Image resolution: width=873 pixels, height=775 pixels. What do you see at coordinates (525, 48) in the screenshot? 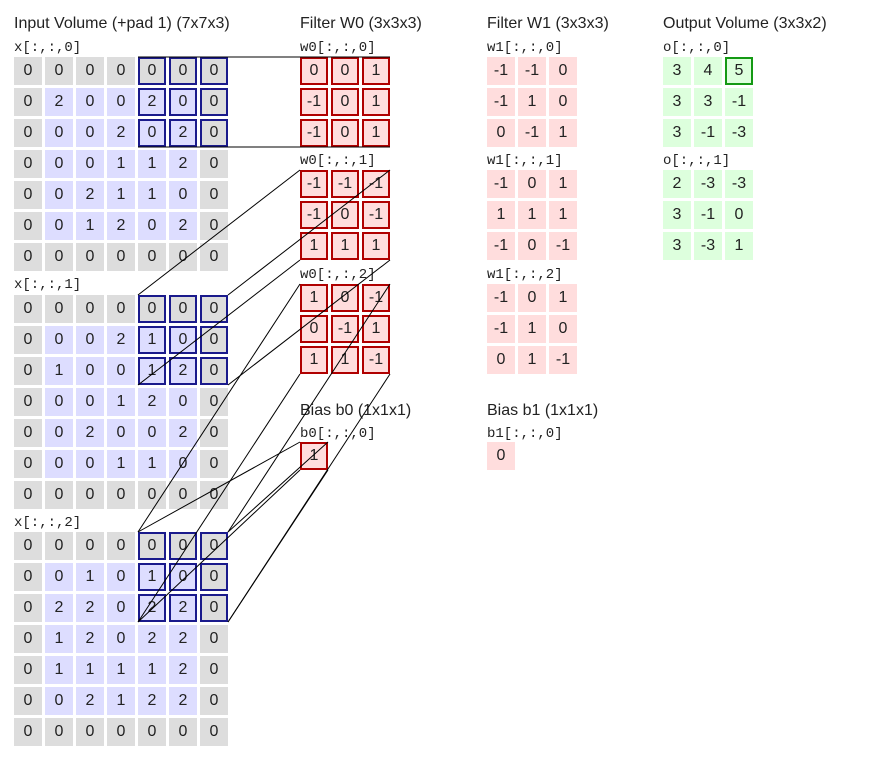
I see `w1-slice-0-label: w1[:,:,0]` at bounding box center [525, 48].